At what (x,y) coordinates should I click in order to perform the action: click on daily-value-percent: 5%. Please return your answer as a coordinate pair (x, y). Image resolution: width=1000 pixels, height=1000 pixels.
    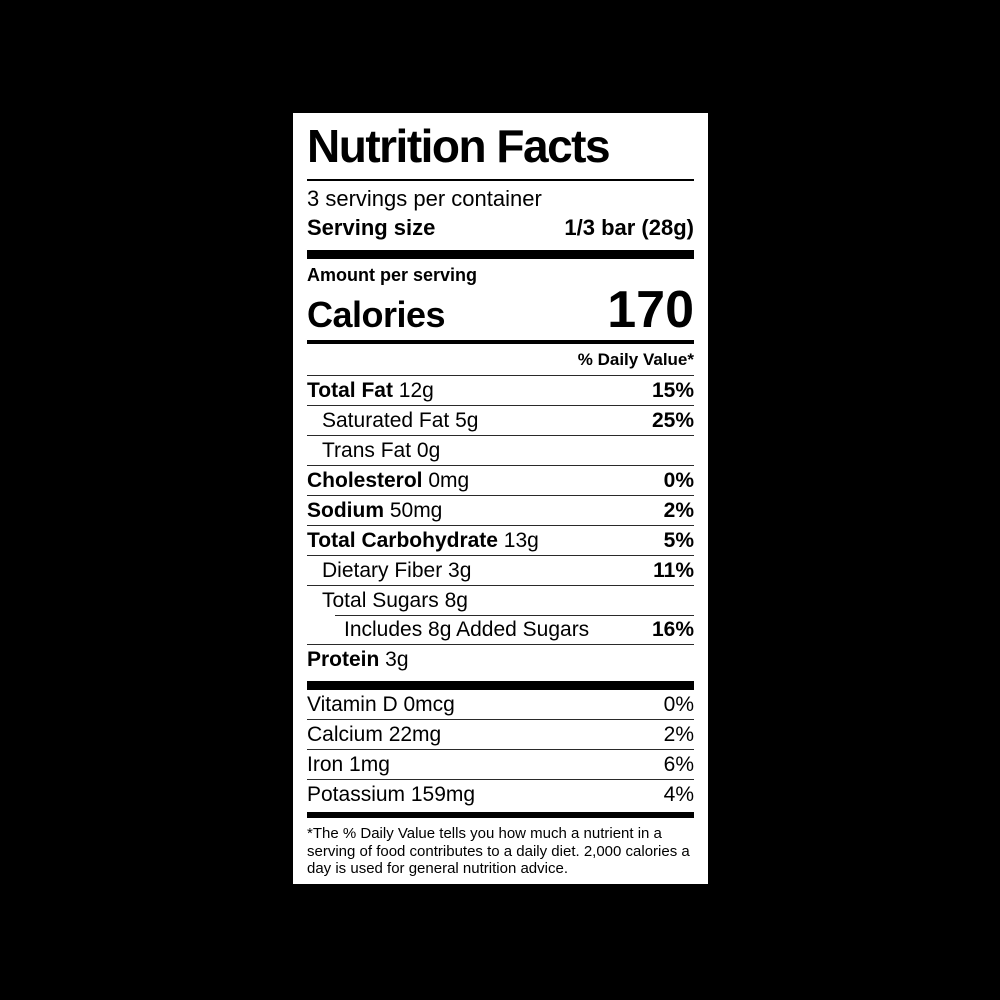
    Looking at the image, I should click on (678, 540).